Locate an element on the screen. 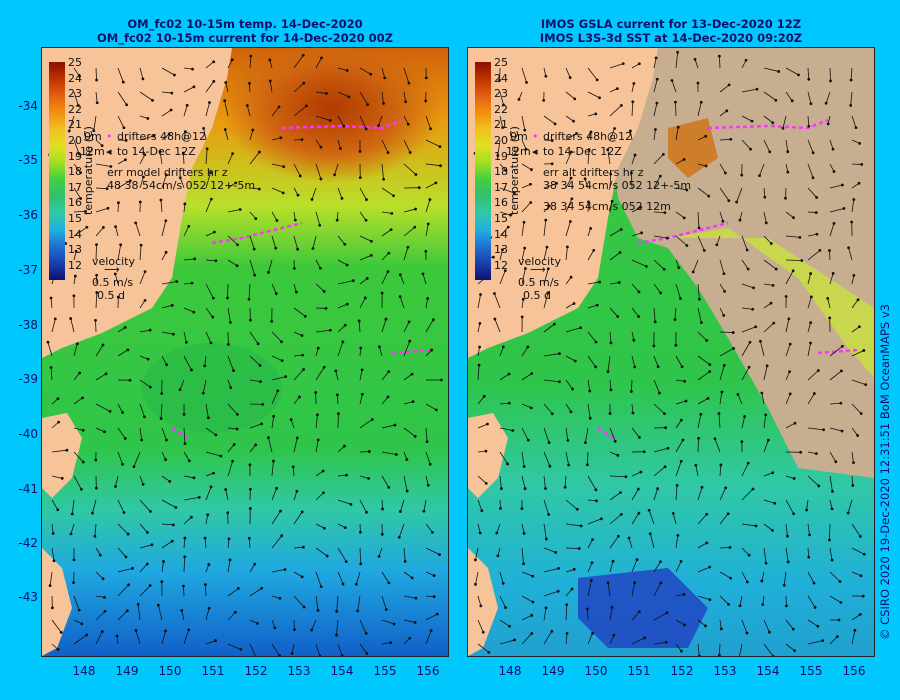  x-tick-label: 149 is located at coordinates (127, 671).